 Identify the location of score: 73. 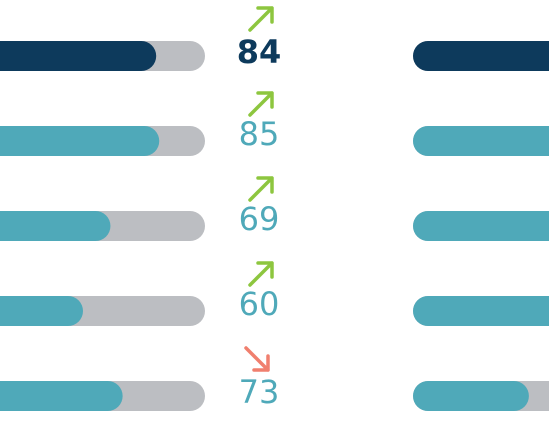
(259, 392).